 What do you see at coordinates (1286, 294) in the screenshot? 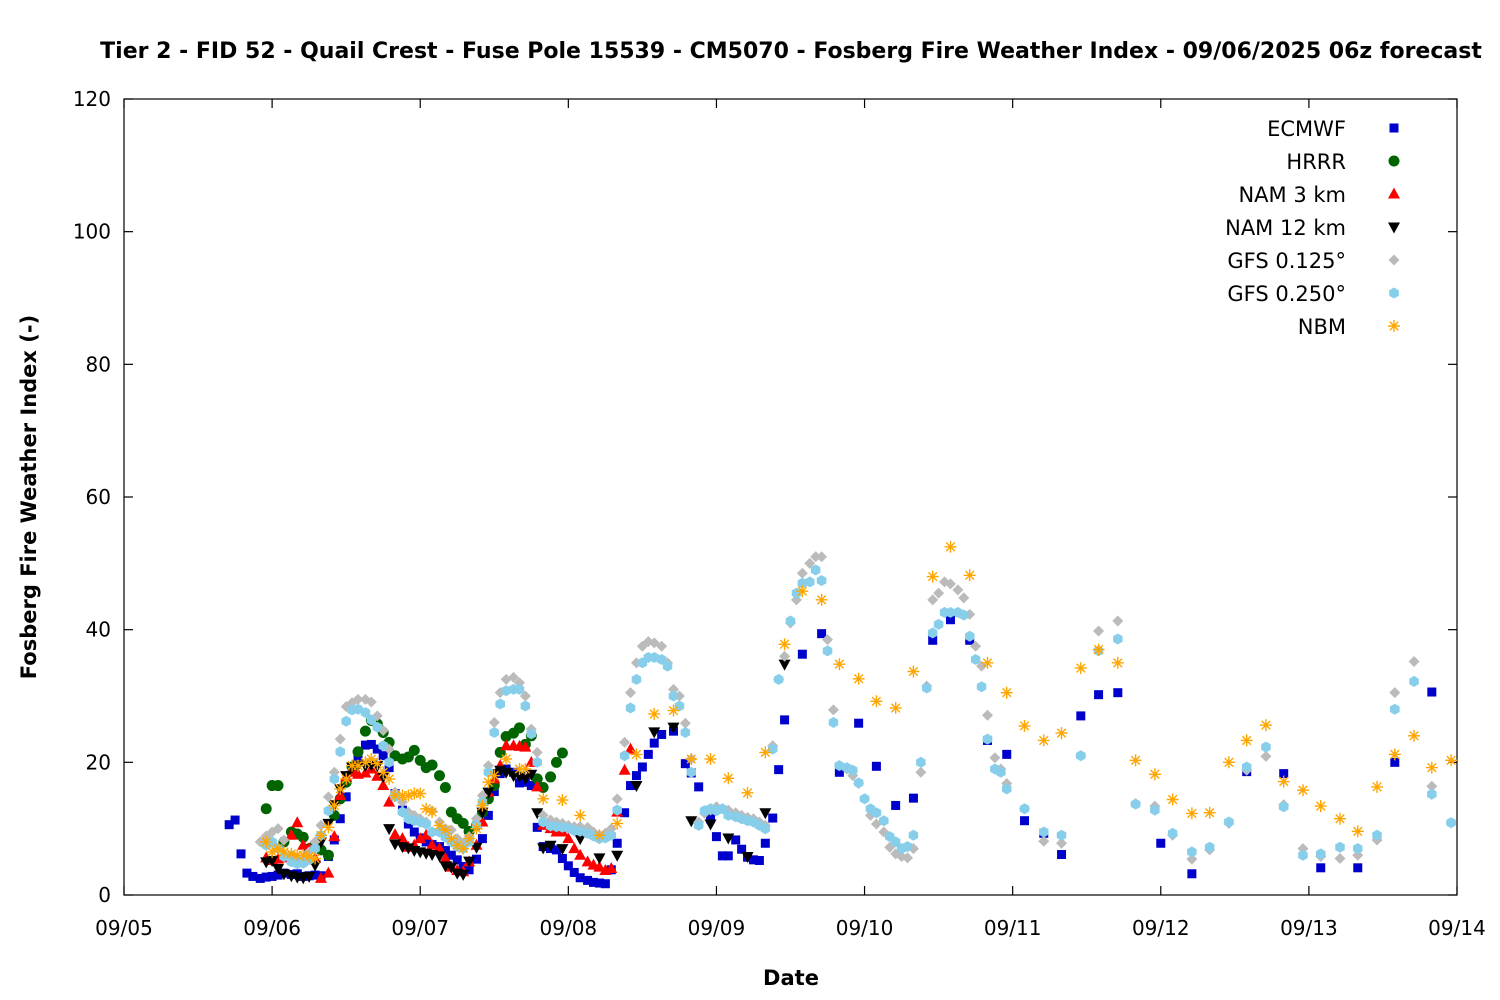
I see `legend-label: GFS 0.250°` at bounding box center [1286, 294].